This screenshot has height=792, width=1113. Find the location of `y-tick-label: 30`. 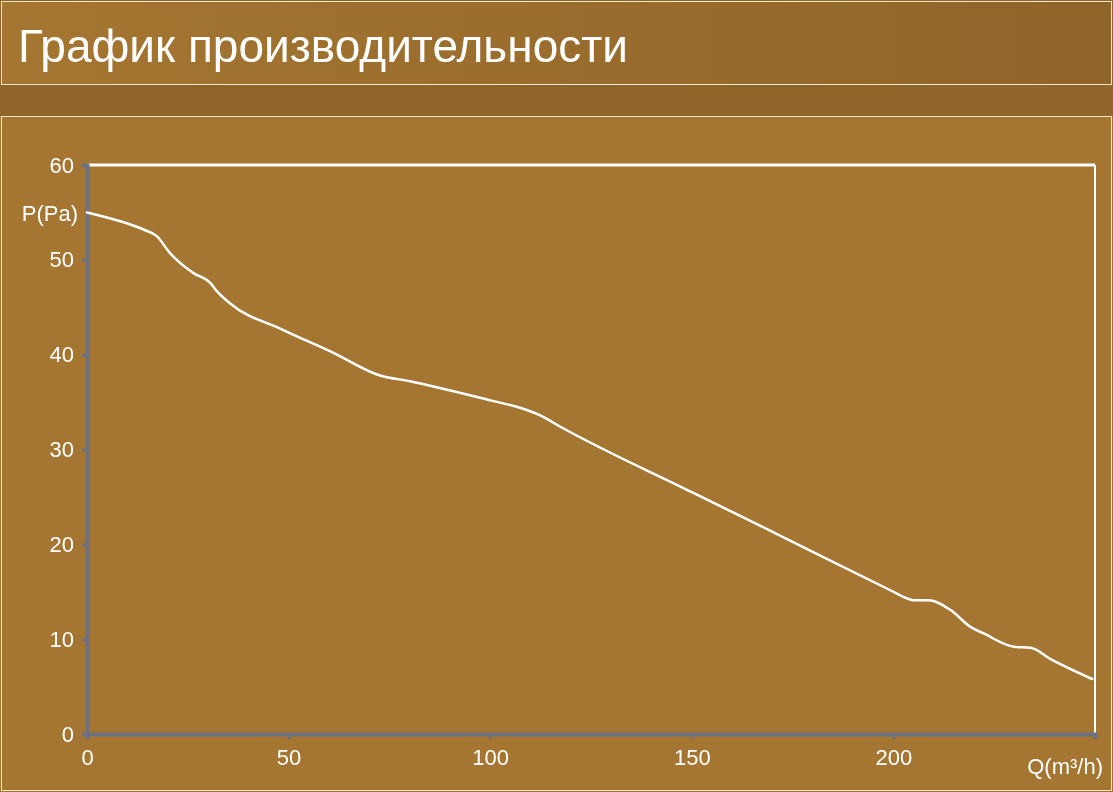

y-tick-label: 30 is located at coordinates (61, 450).